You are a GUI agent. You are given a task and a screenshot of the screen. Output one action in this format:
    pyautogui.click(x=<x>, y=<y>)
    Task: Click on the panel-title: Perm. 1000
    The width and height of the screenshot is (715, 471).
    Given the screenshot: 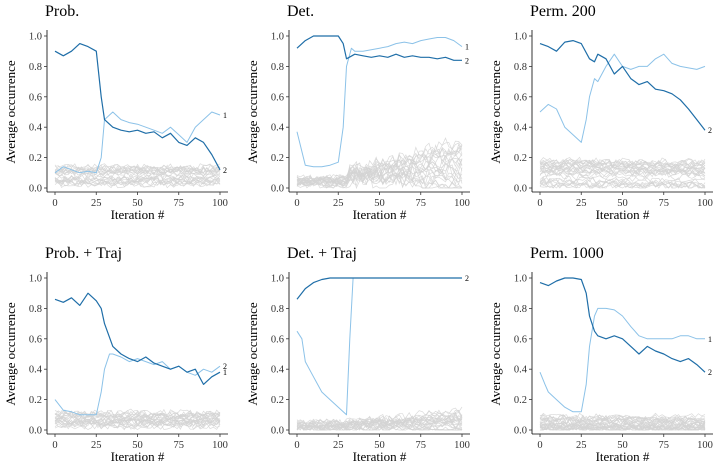 What is the action you would take?
    pyautogui.click(x=567, y=253)
    